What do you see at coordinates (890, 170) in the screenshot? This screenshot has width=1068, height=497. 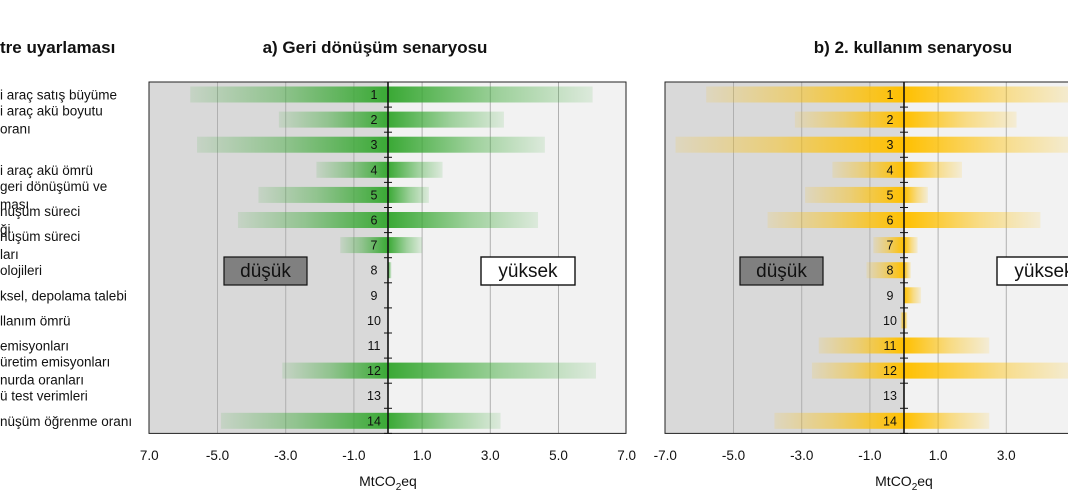 I see `category-label: 4` at bounding box center [890, 170].